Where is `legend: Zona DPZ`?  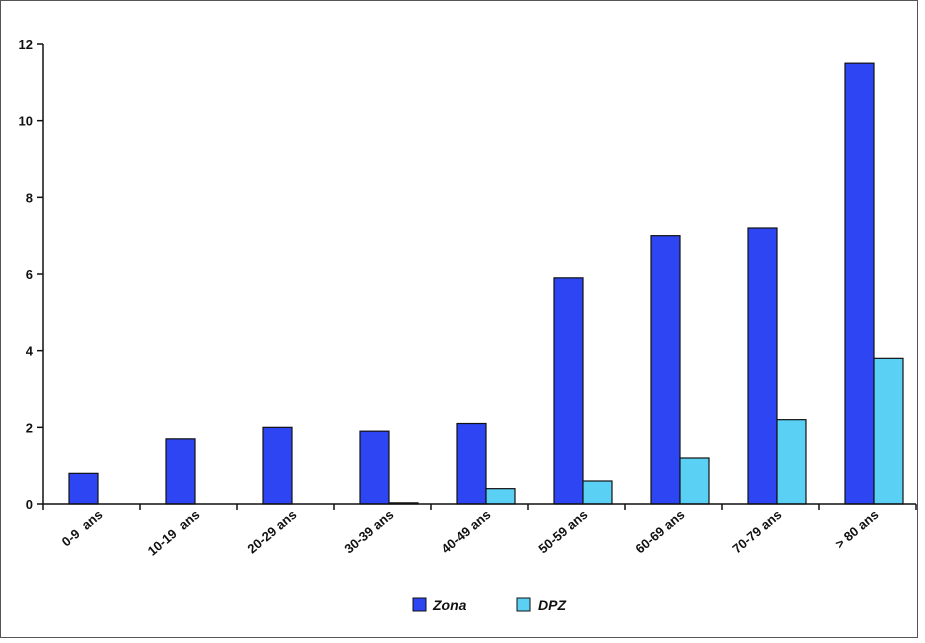
legend: Zona DPZ is located at coordinates (489, 605).